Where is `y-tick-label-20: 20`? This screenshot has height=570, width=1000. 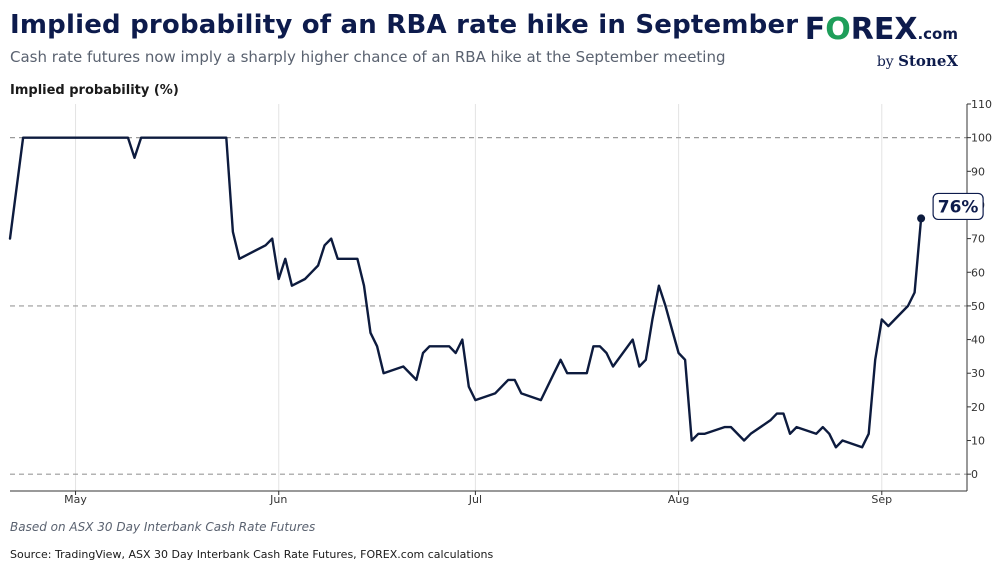 y-tick-label-20: 20 is located at coordinates (978, 407).